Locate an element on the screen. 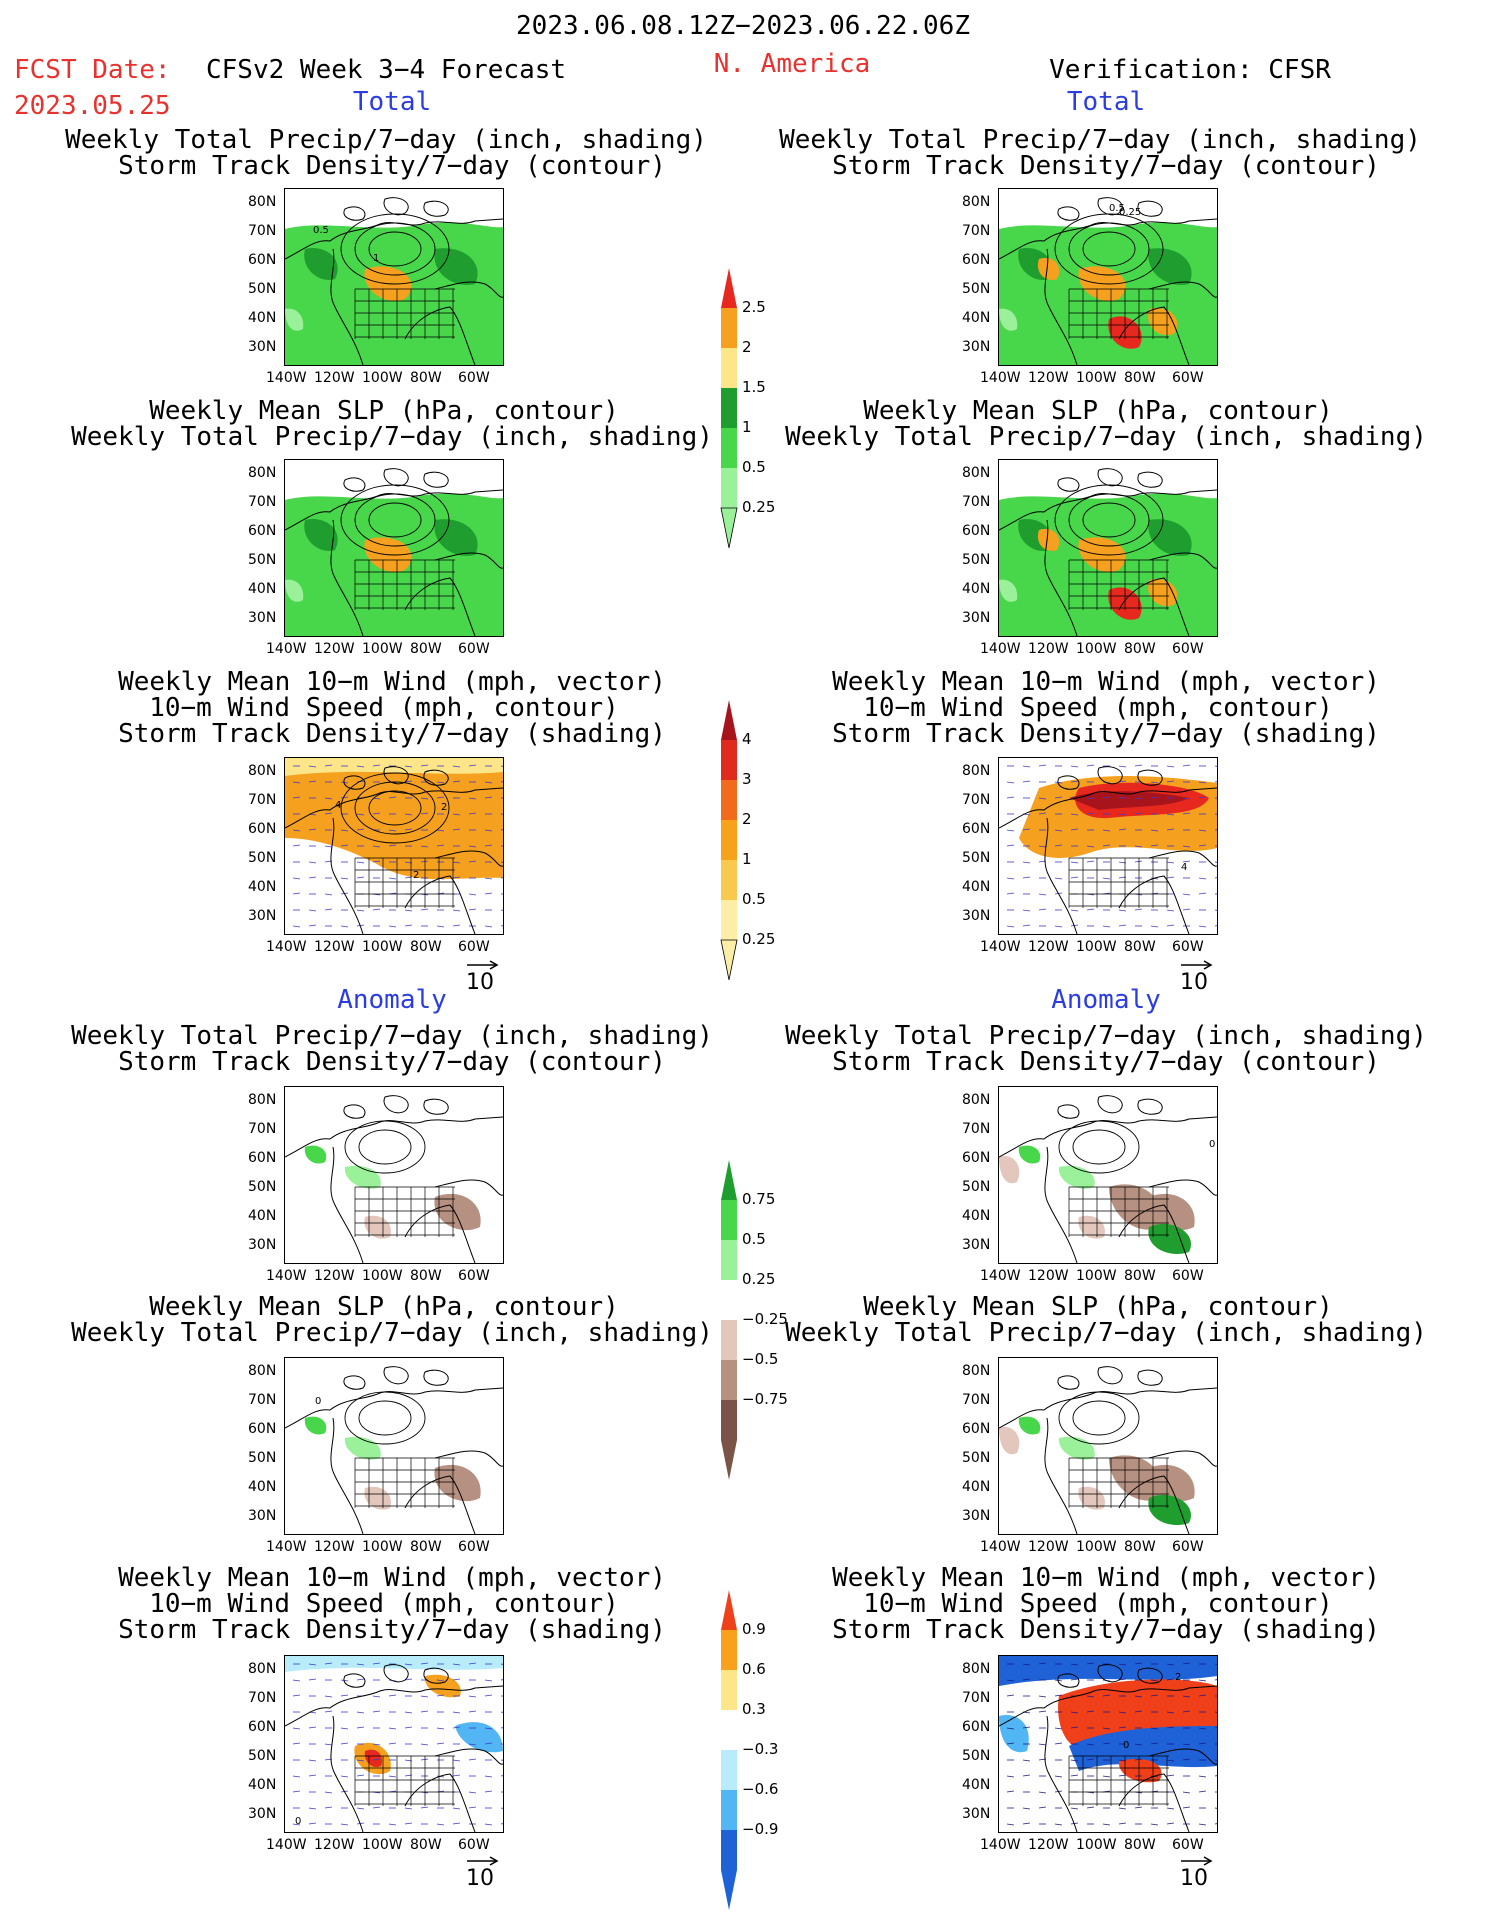 Image resolution: width=1487 pixels, height=1925 pixels. colorbar-label: 2 is located at coordinates (747, 819).